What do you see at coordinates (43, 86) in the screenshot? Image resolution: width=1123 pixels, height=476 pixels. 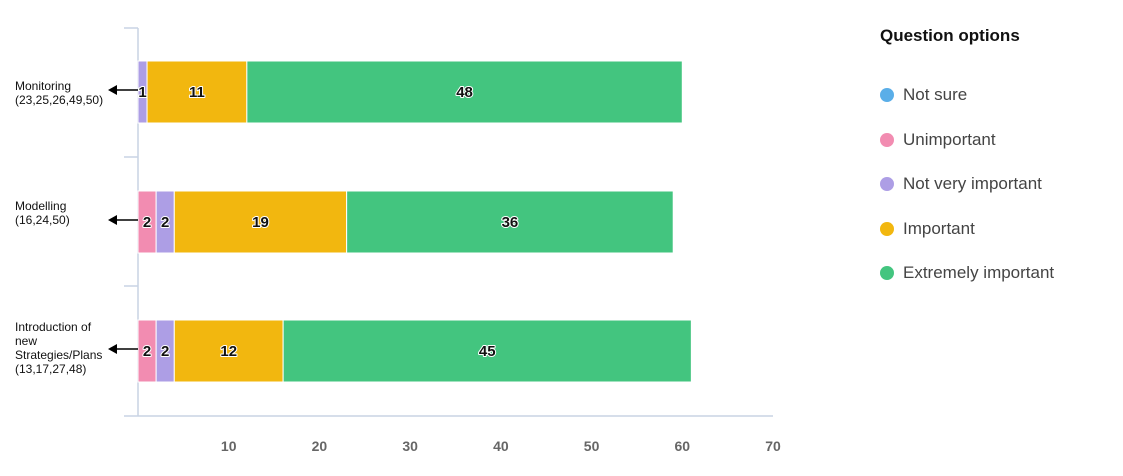 I see `category-label-line: Monitoring` at bounding box center [43, 86].